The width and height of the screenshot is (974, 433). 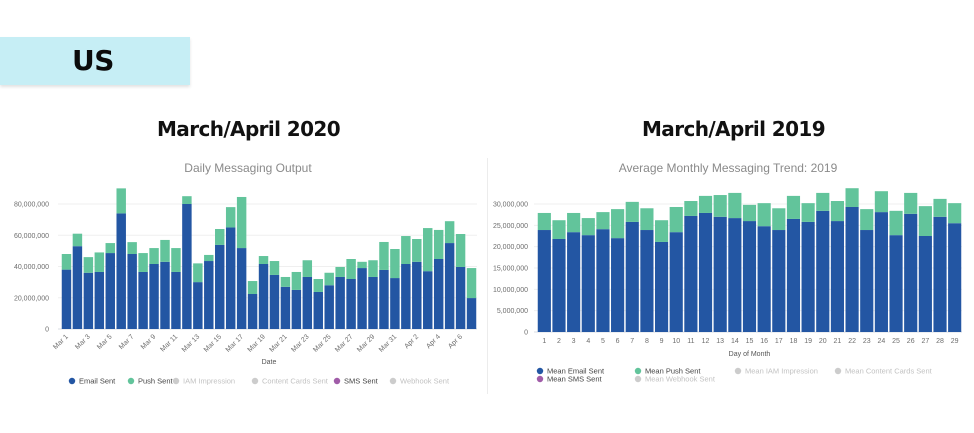 What do you see at coordinates (290, 381) in the screenshot?
I see `legend-item: Content Cards Sent` at bounding box center [290, 381].